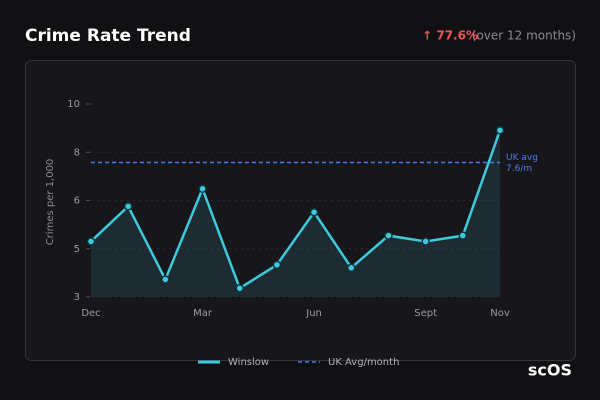 This screenshot has width=600, height=400. I want to click on y-tick-label: 10, so click(73, 104).